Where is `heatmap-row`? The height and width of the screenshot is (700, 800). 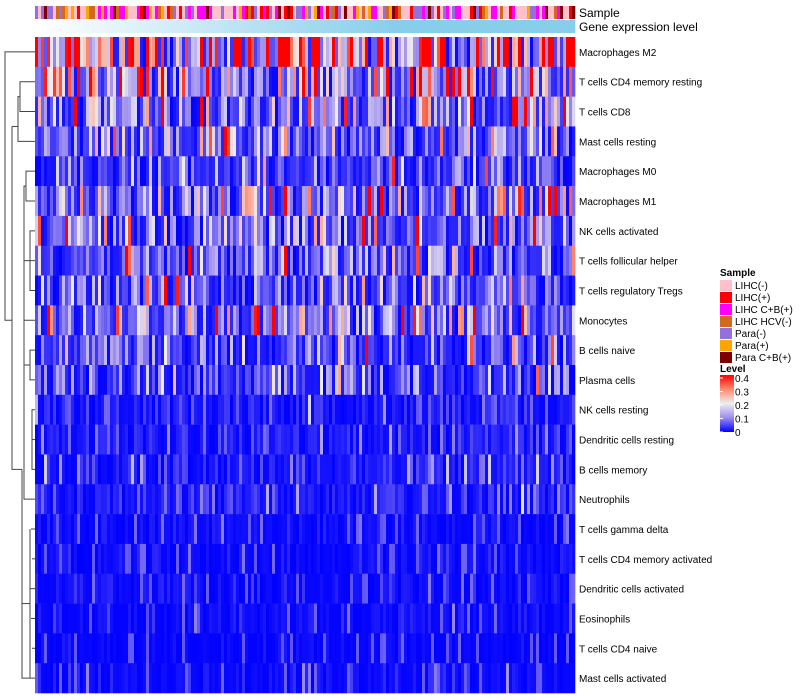
heatmap-row is located at coordinates (305, 648).